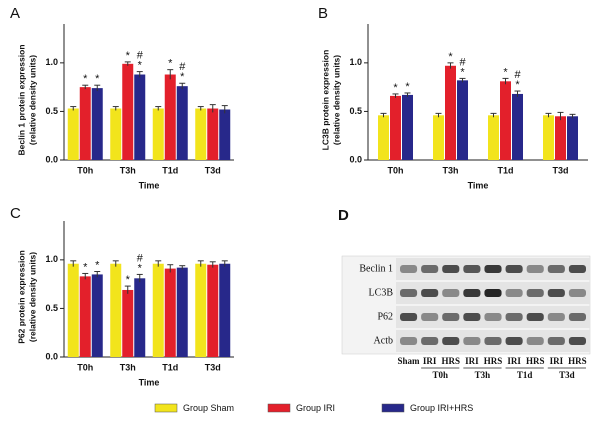 Image resolution: width=602 pixels, height=426 pixels. Describe the element at coordinates (525, 375) in the screenshot. I see `group-label: T1d` at that location.